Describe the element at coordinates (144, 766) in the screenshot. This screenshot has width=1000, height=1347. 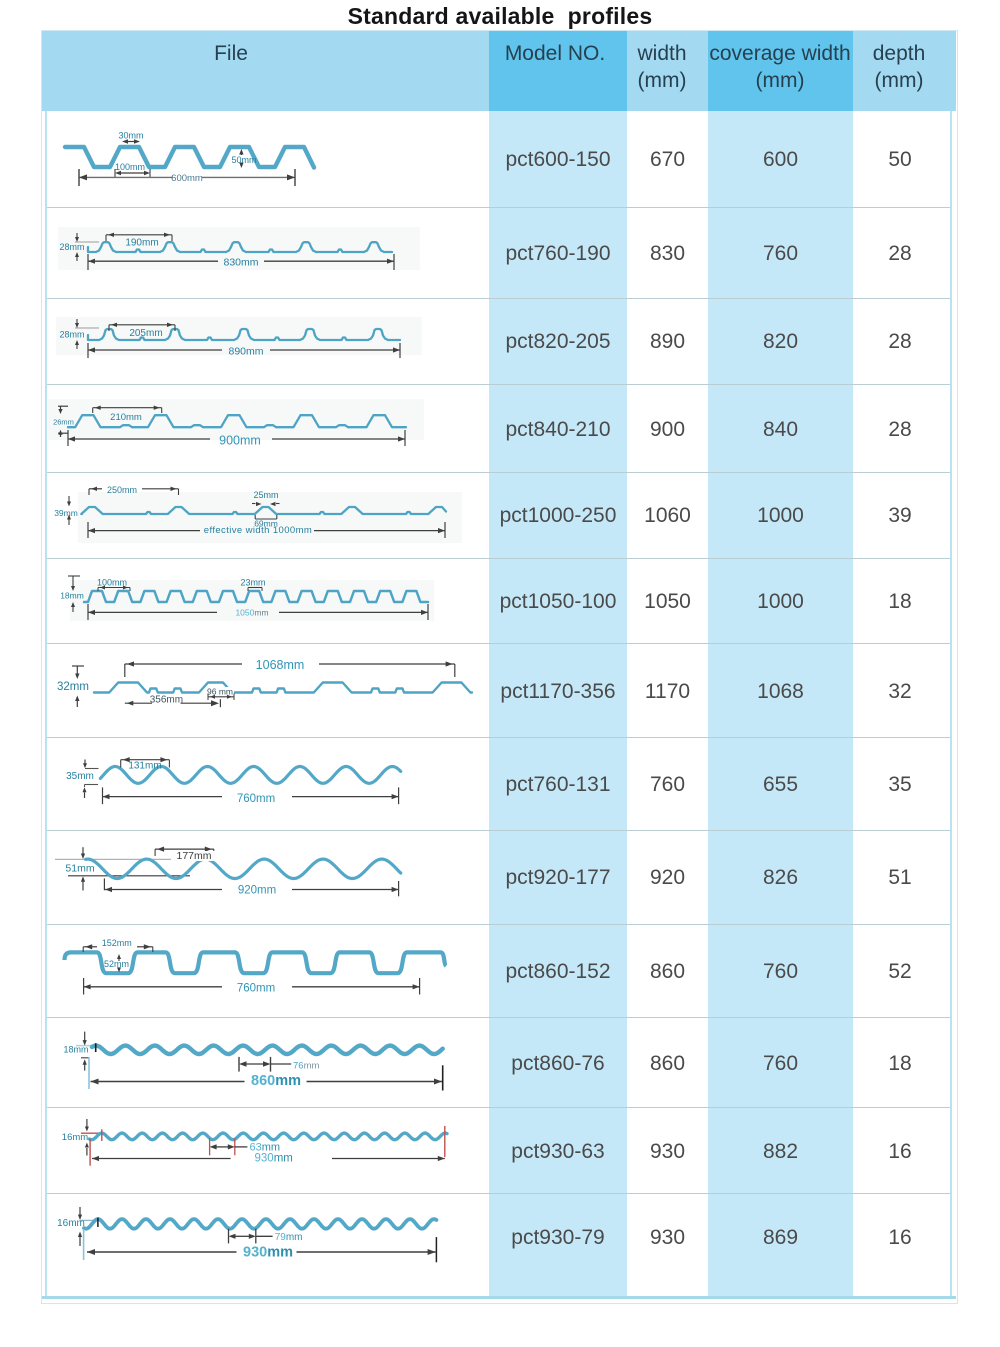
I see `svg-text: 131mm` at that location.